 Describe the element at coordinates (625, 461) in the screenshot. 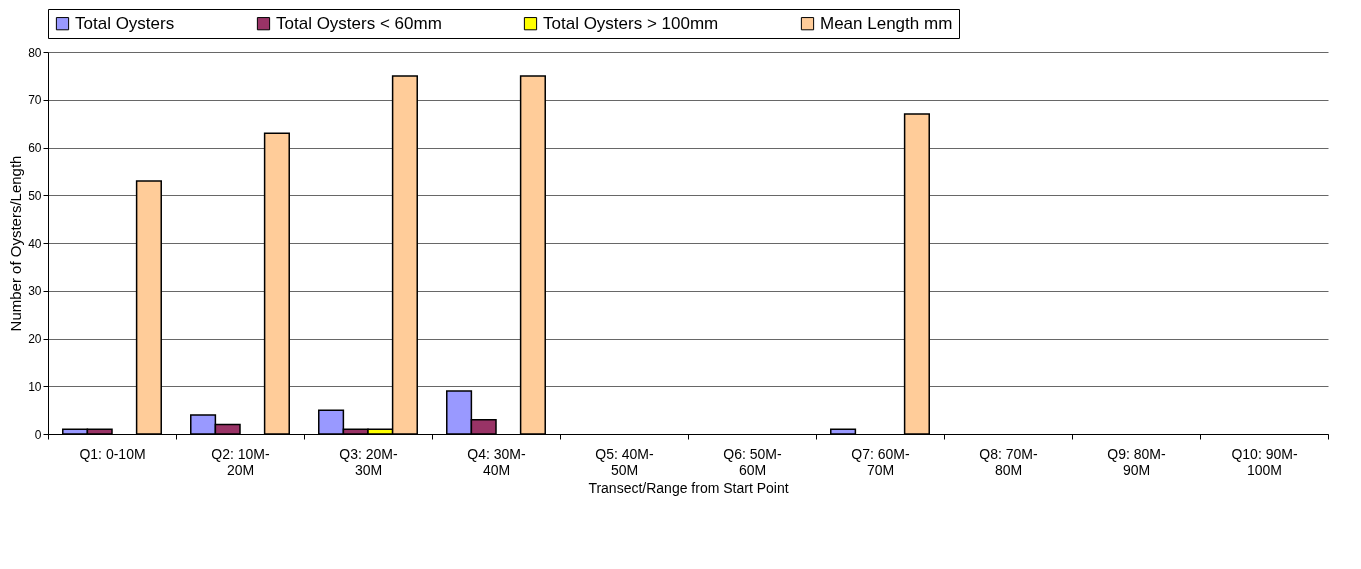

I see `x-tick-label: Q5: 40M-50M` at that location.